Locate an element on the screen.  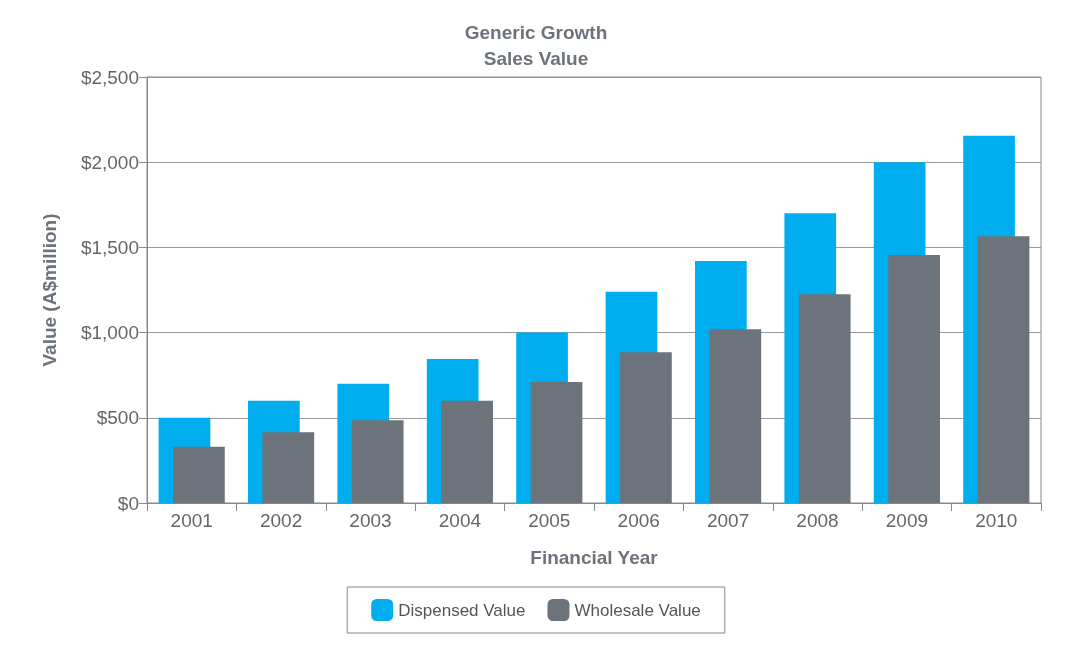
y-tick-label: $500 is located at coordinates (117, 418).